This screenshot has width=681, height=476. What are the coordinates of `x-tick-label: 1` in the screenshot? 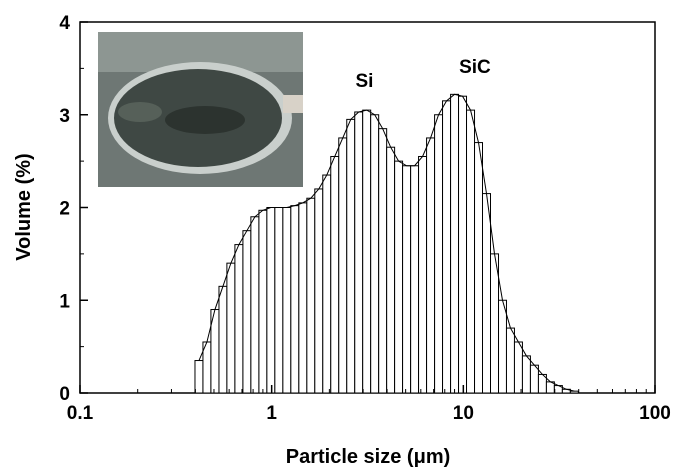 It's located at (271, 413).